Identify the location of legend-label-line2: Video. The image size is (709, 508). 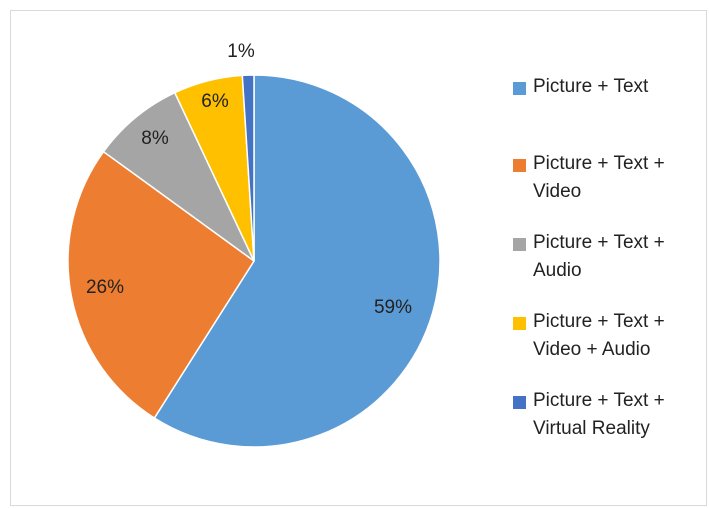
(557, 191).